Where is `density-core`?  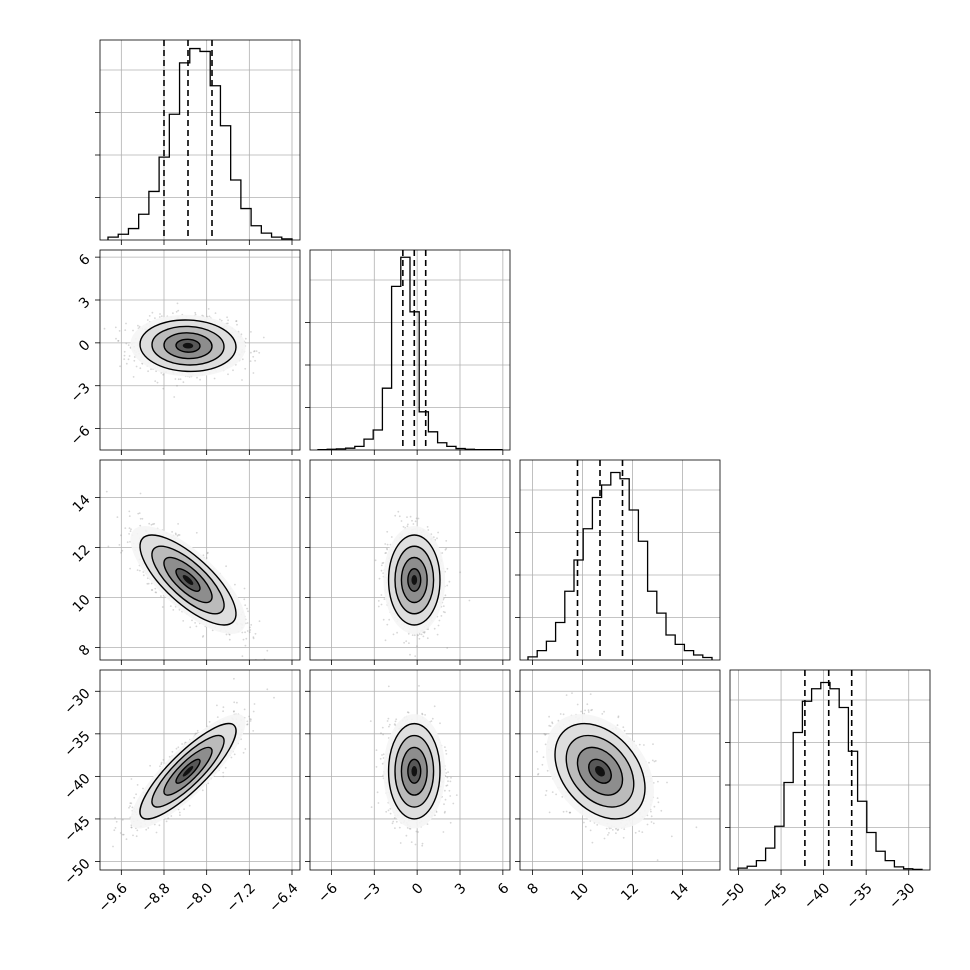
density-core is located at coordinates (414, 580).